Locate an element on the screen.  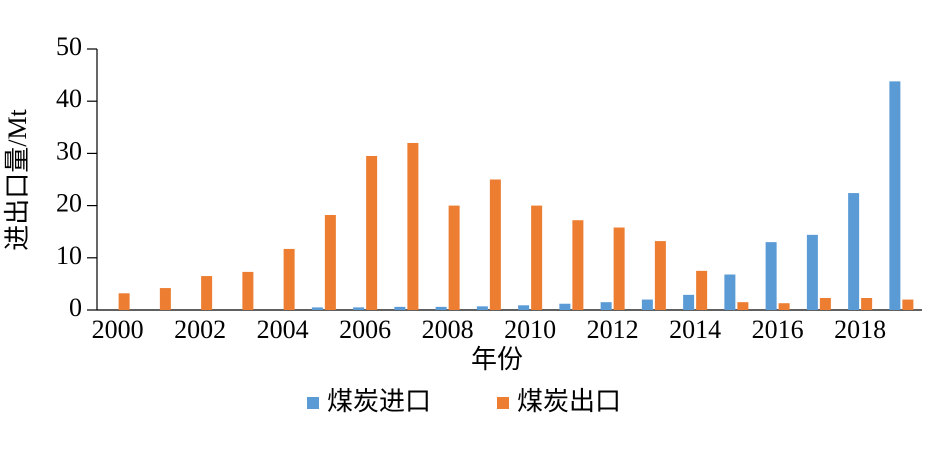
y-tick-label: 40 is located at coordinates (69, 98).